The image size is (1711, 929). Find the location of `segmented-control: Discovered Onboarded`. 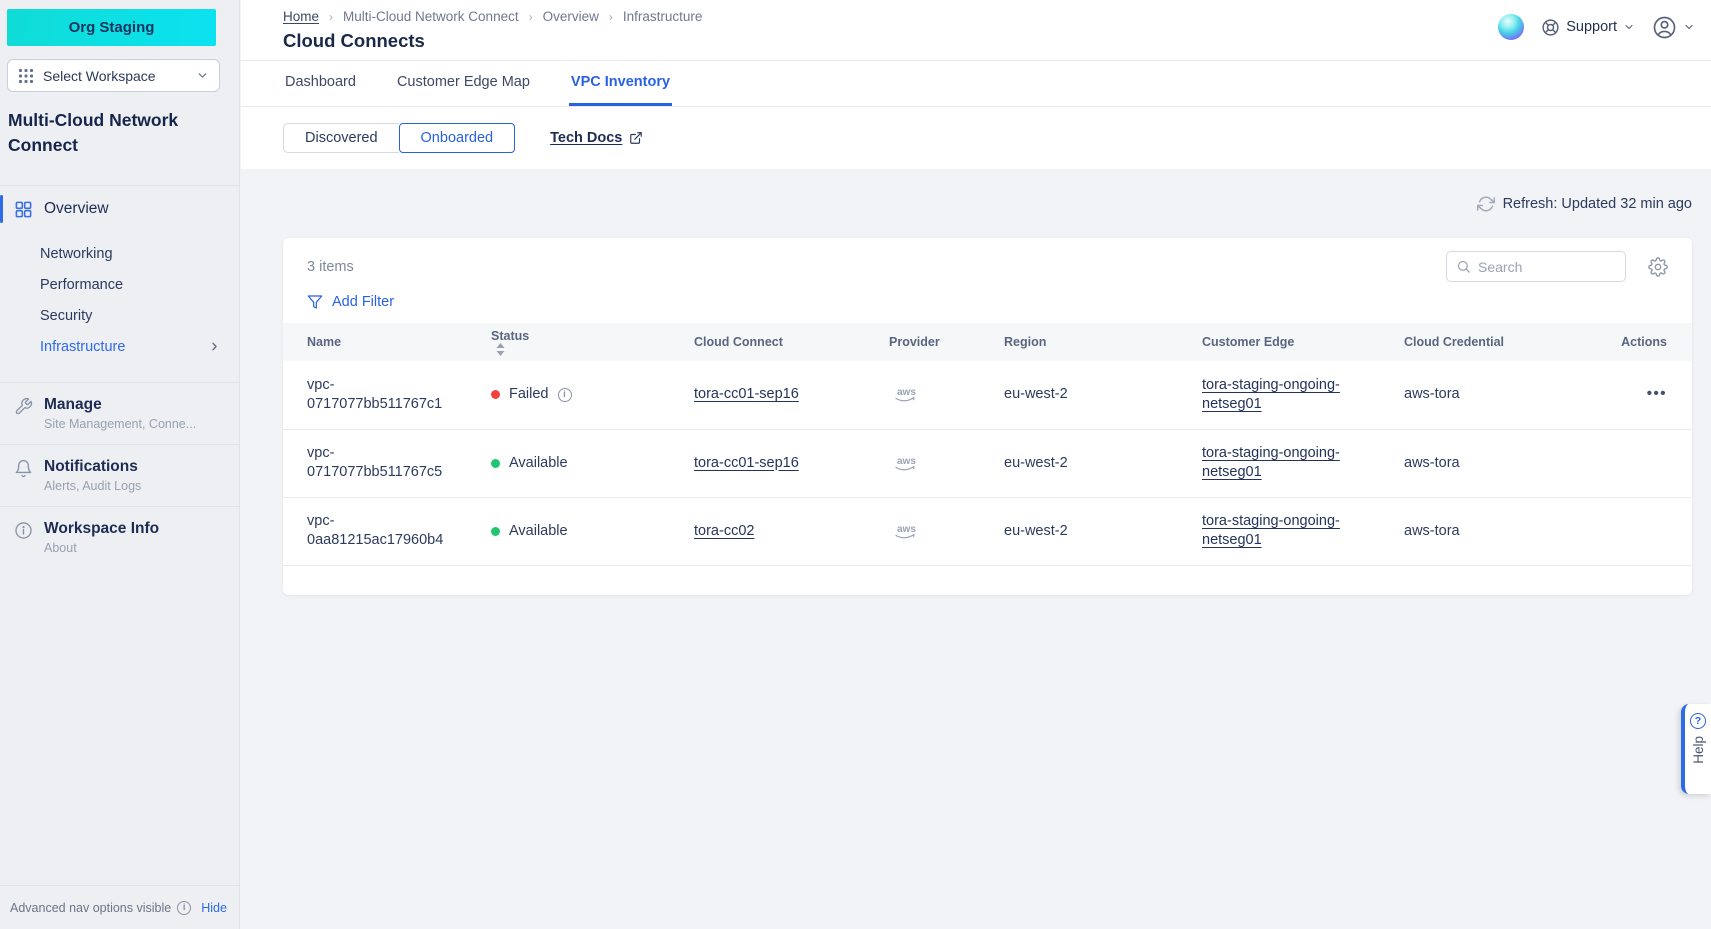

segmented-control: Discovered Onboarded is located at coordinates (399, 138).